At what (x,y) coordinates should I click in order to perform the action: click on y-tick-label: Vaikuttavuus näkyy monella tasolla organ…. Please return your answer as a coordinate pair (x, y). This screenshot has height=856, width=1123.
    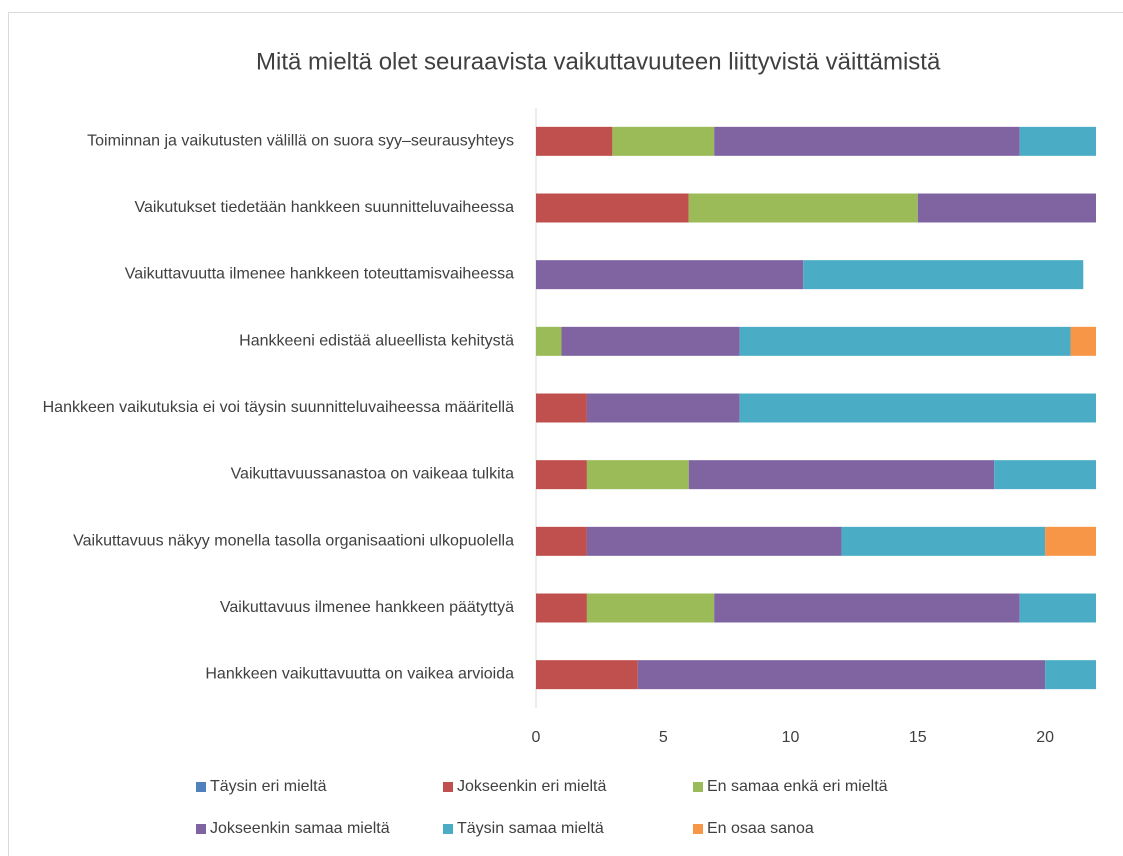
    Looking at the image, I should click on (293, 541).